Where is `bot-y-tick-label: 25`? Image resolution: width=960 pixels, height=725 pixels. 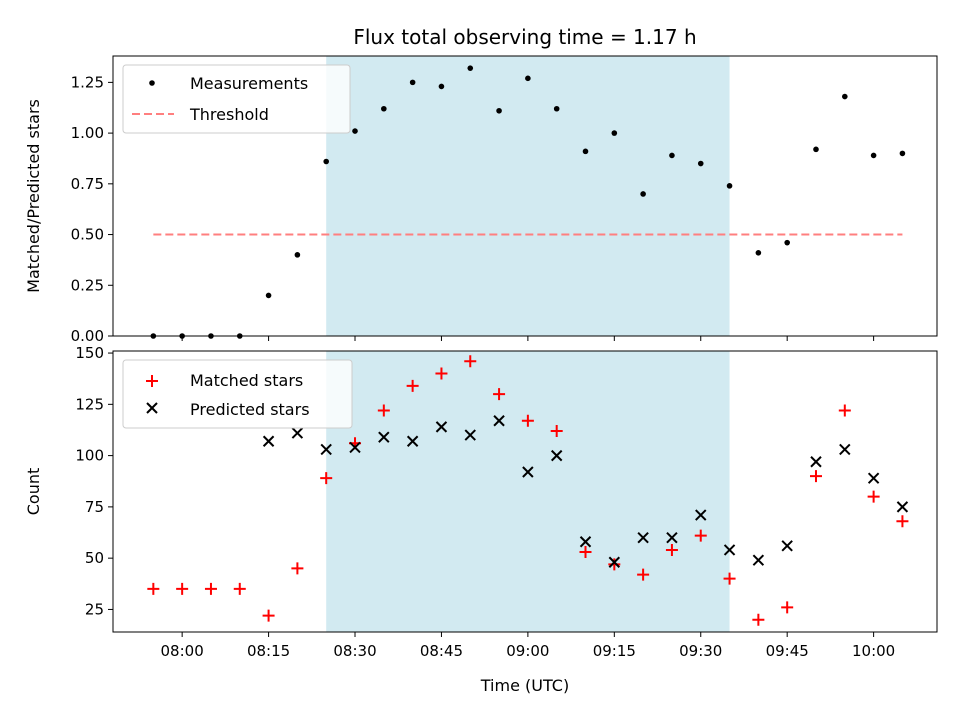
bot-y-tick-label: 25 is located at coordinates (94, 609).